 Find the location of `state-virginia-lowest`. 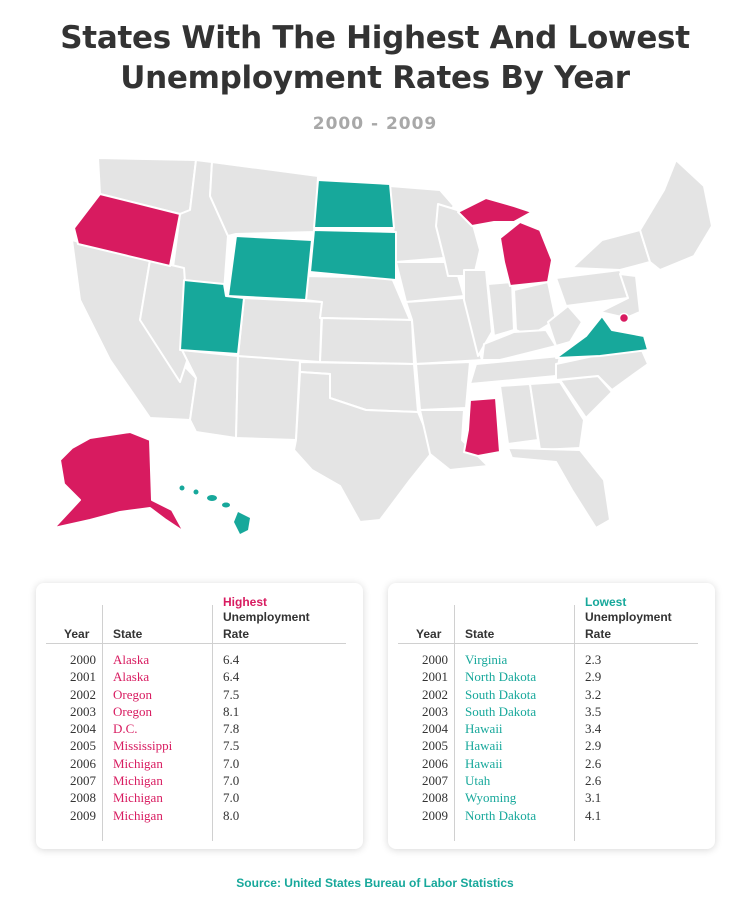

state-virginia-lowest is located at coordinates (602, 337).